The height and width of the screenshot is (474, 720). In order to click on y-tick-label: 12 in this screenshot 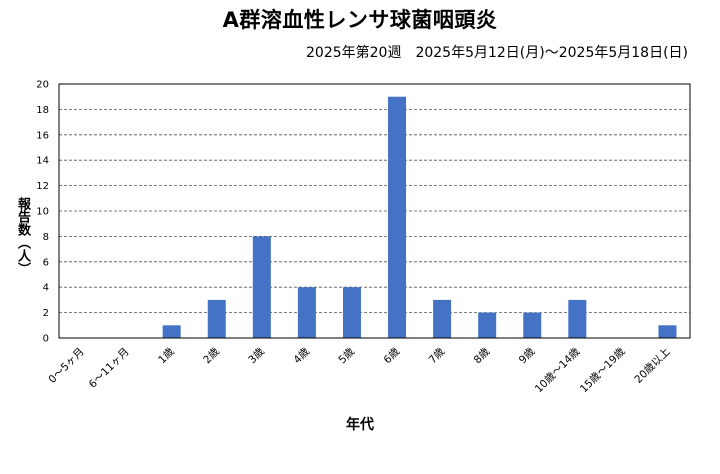, I will do `click(42, 186)`.